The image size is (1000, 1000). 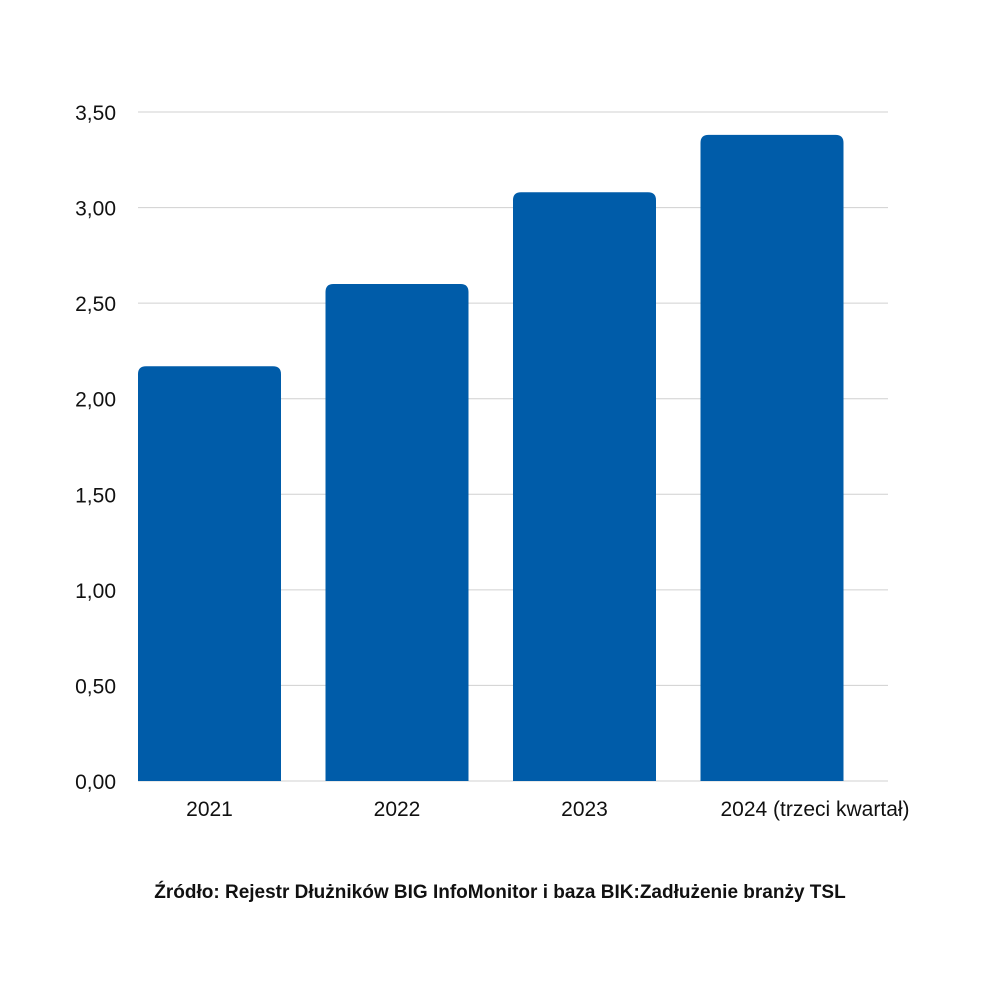 I want to click on bar-2024, so click(x=772, y=458).